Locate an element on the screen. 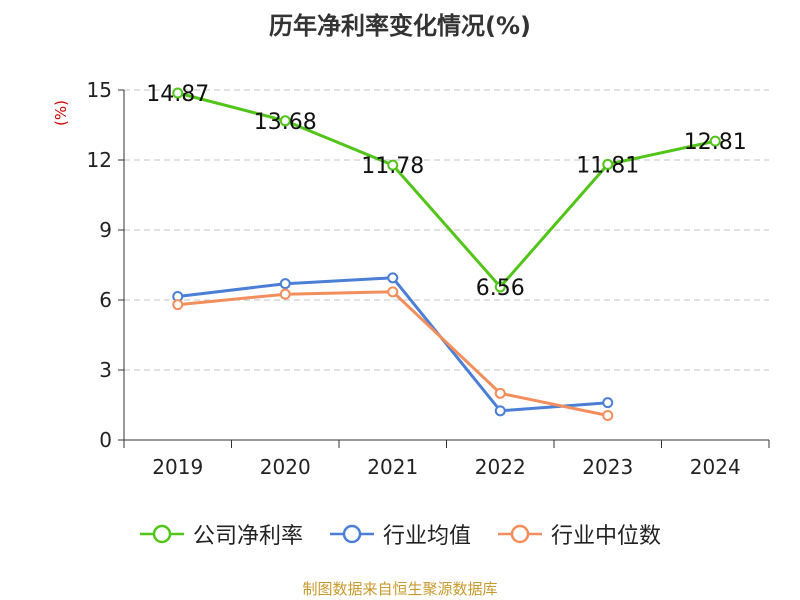 The height and width of the screenshot is (600, 800). y-tick-label: 0 is located at coordinates (105, 440).